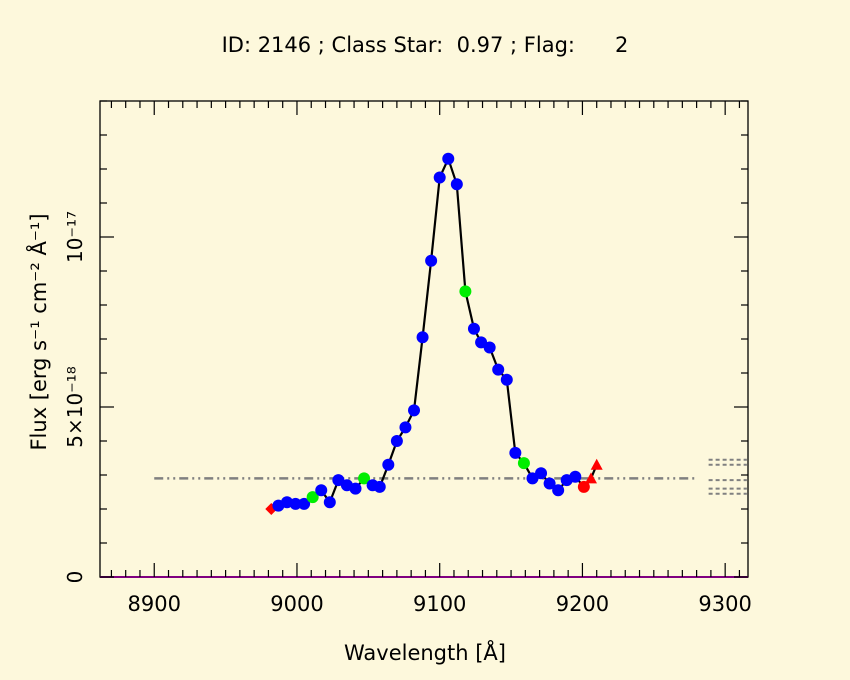 This screenshot has width=850, height=680. Describe the element at coordinates (75, 577) in the screenshot. I see `y-tick-label: 0` at that location.